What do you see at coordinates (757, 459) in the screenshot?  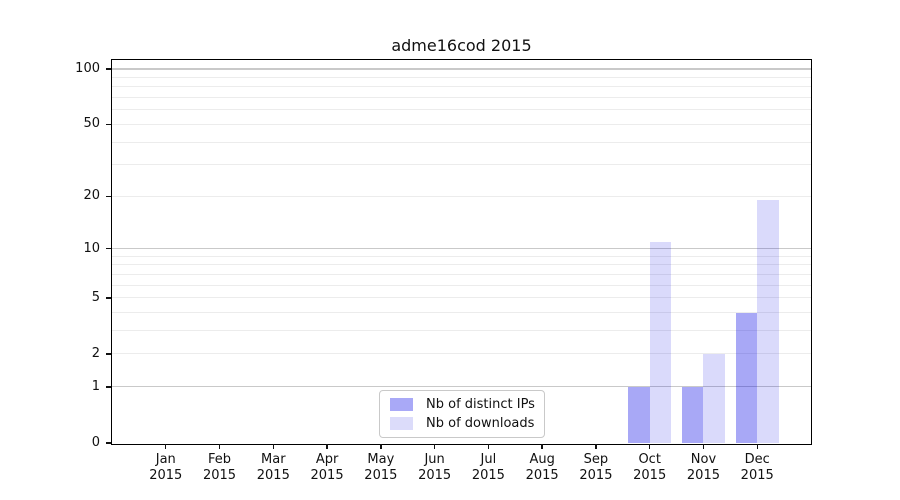 I see `x-tick-month: Dec` at bounding box center [757, 459].